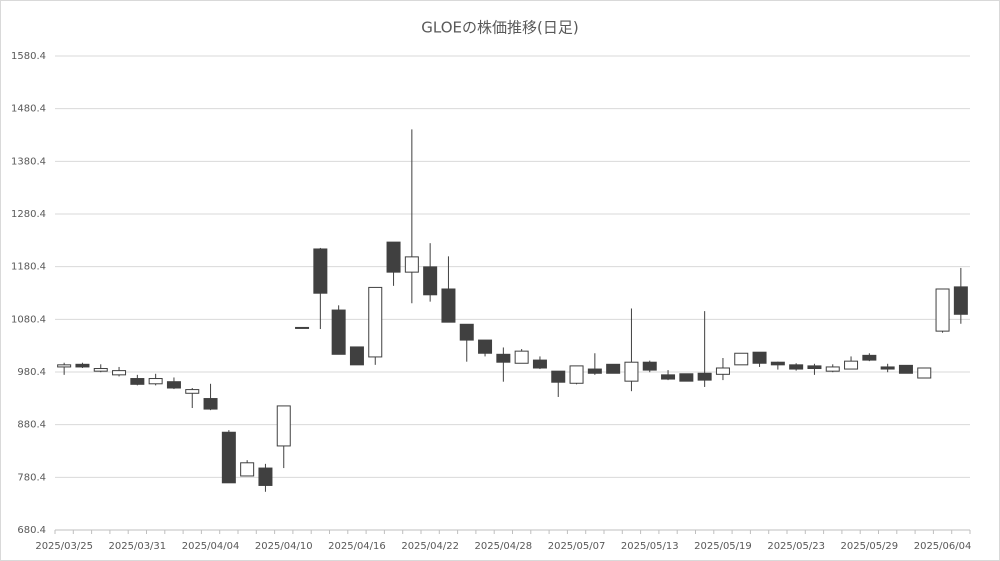 The width and height of the screenshot is (1000, 561). I want to click on x-tick-label: 2025/05/29, so click(870, 546).